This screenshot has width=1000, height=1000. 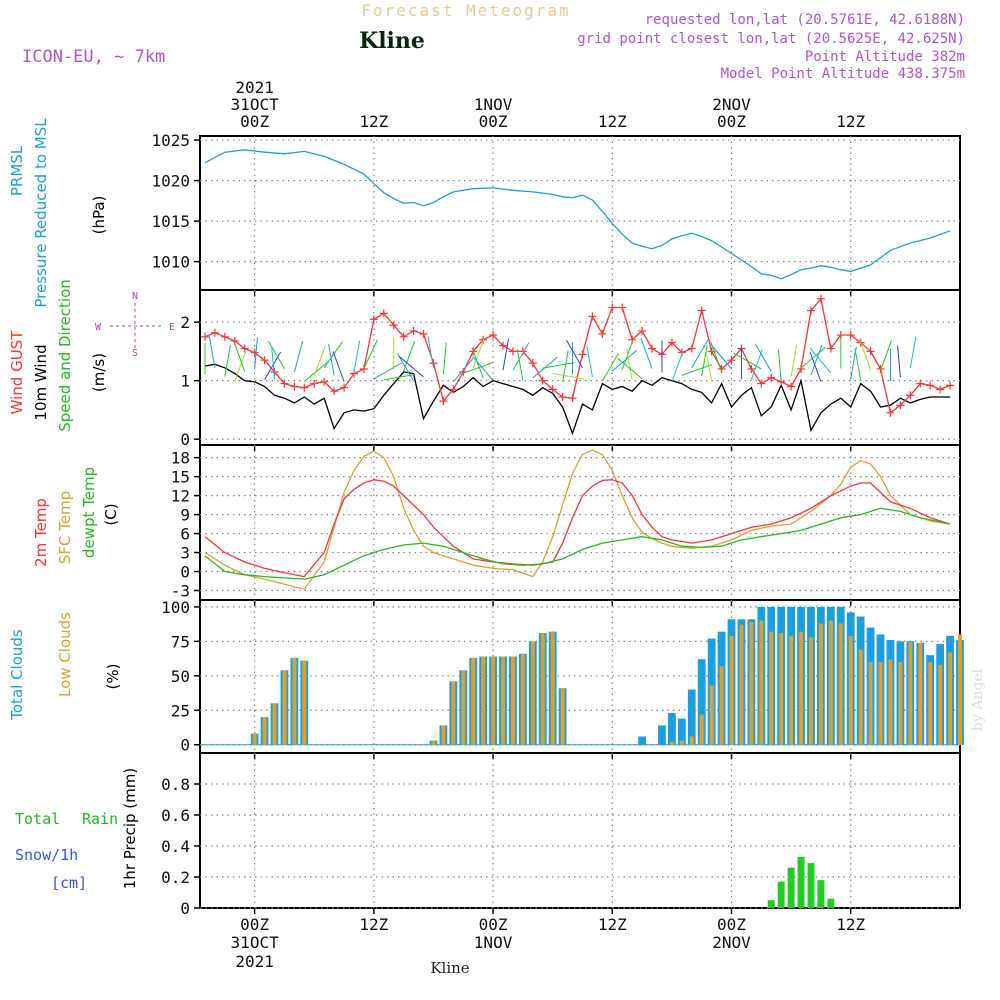 I want to click on series-line, so click(x=577, y=519).